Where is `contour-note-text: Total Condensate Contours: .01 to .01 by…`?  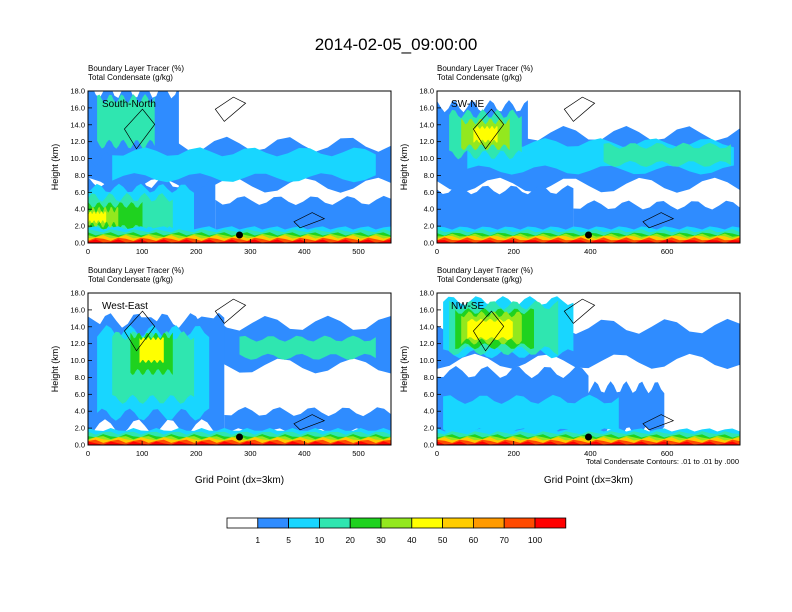 contour-note-text: Total Condensate Contours: .01 to .01 by… is located at coordinates (662, 461).